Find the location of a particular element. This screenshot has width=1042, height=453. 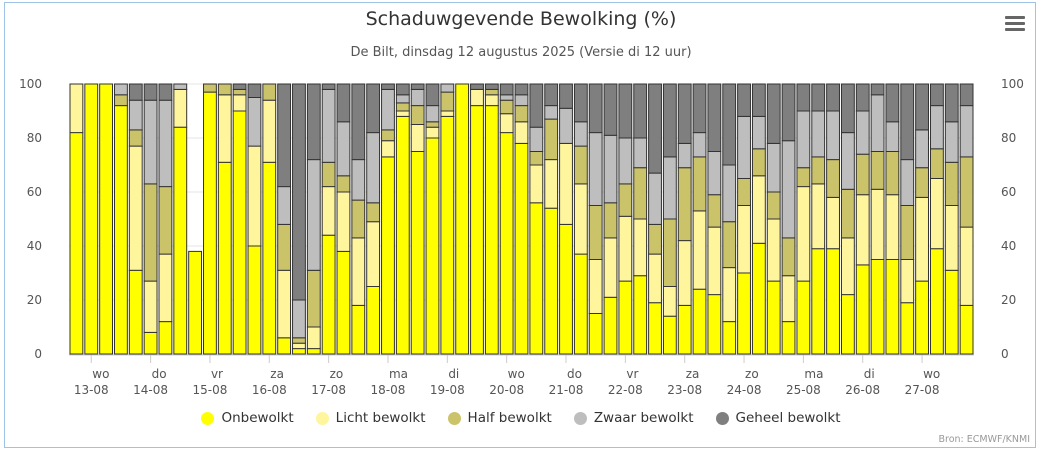

credits: Bron: ECMWF/KNMI is located at coordinates (984, 439).